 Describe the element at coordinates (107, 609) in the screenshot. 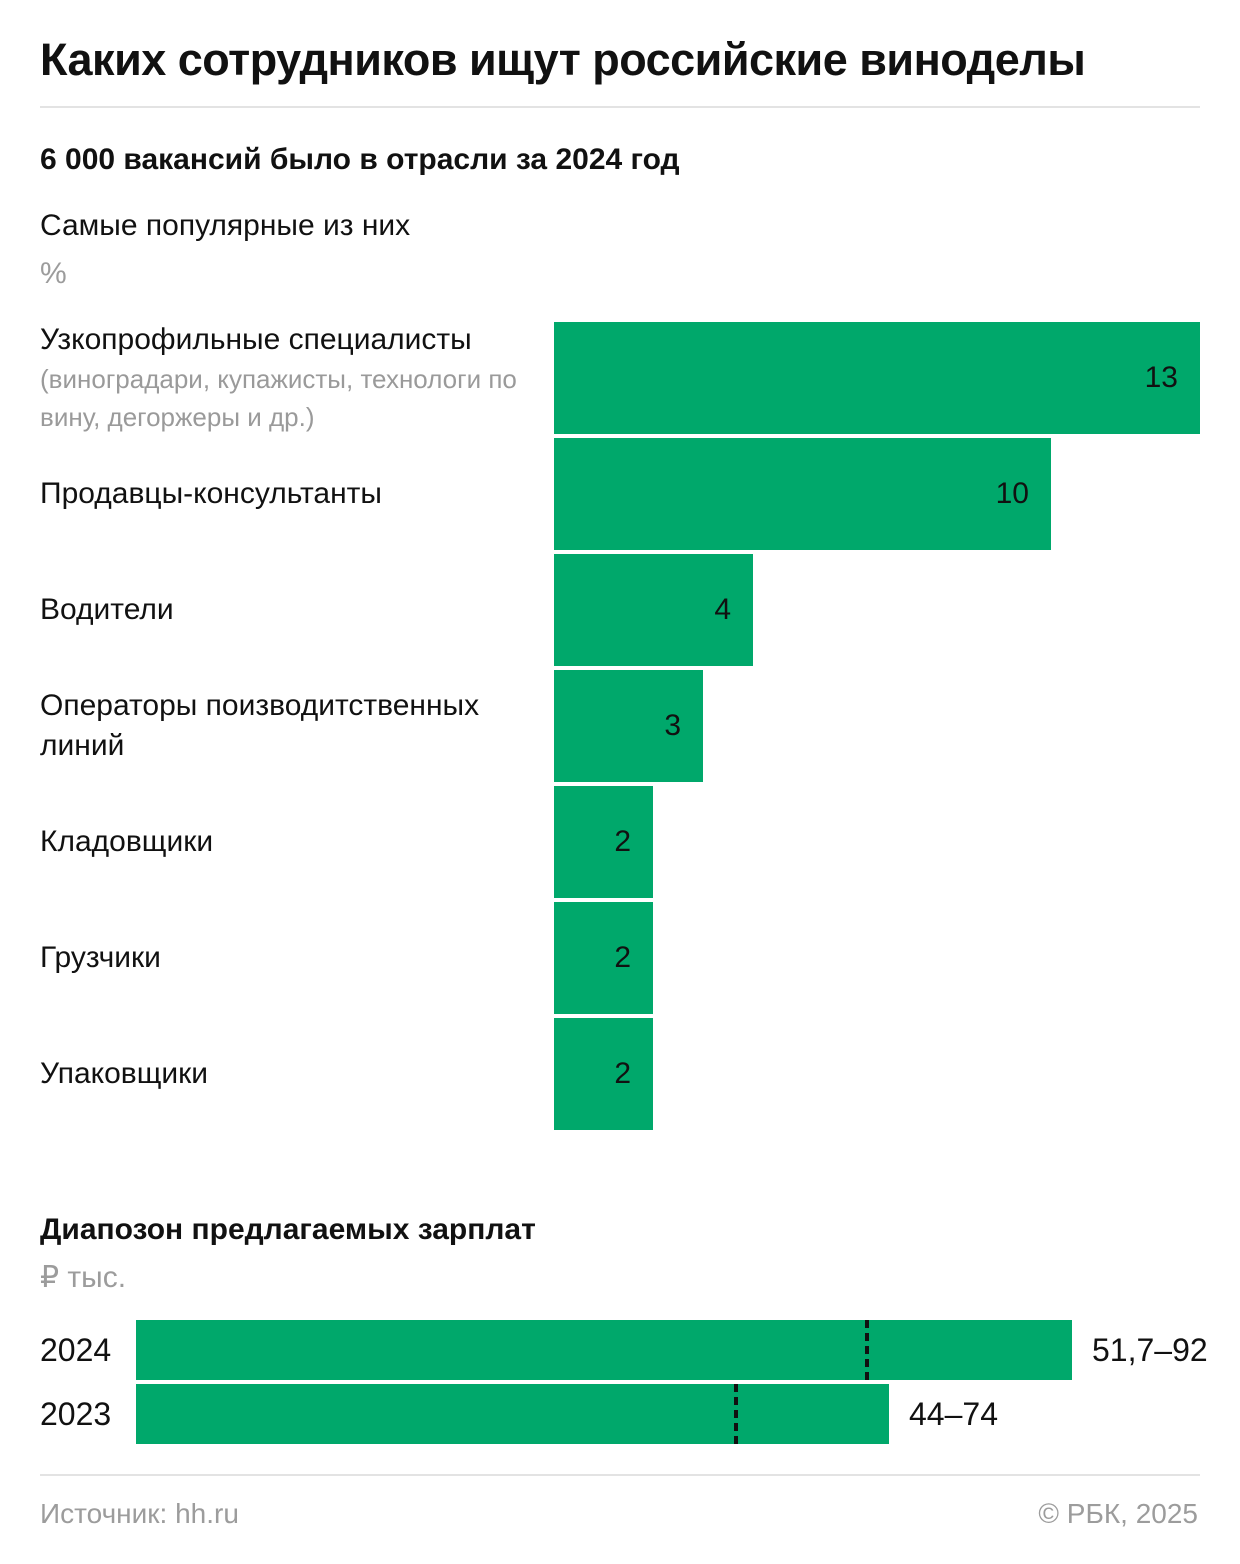

I see `category-name: Водители` at that location.